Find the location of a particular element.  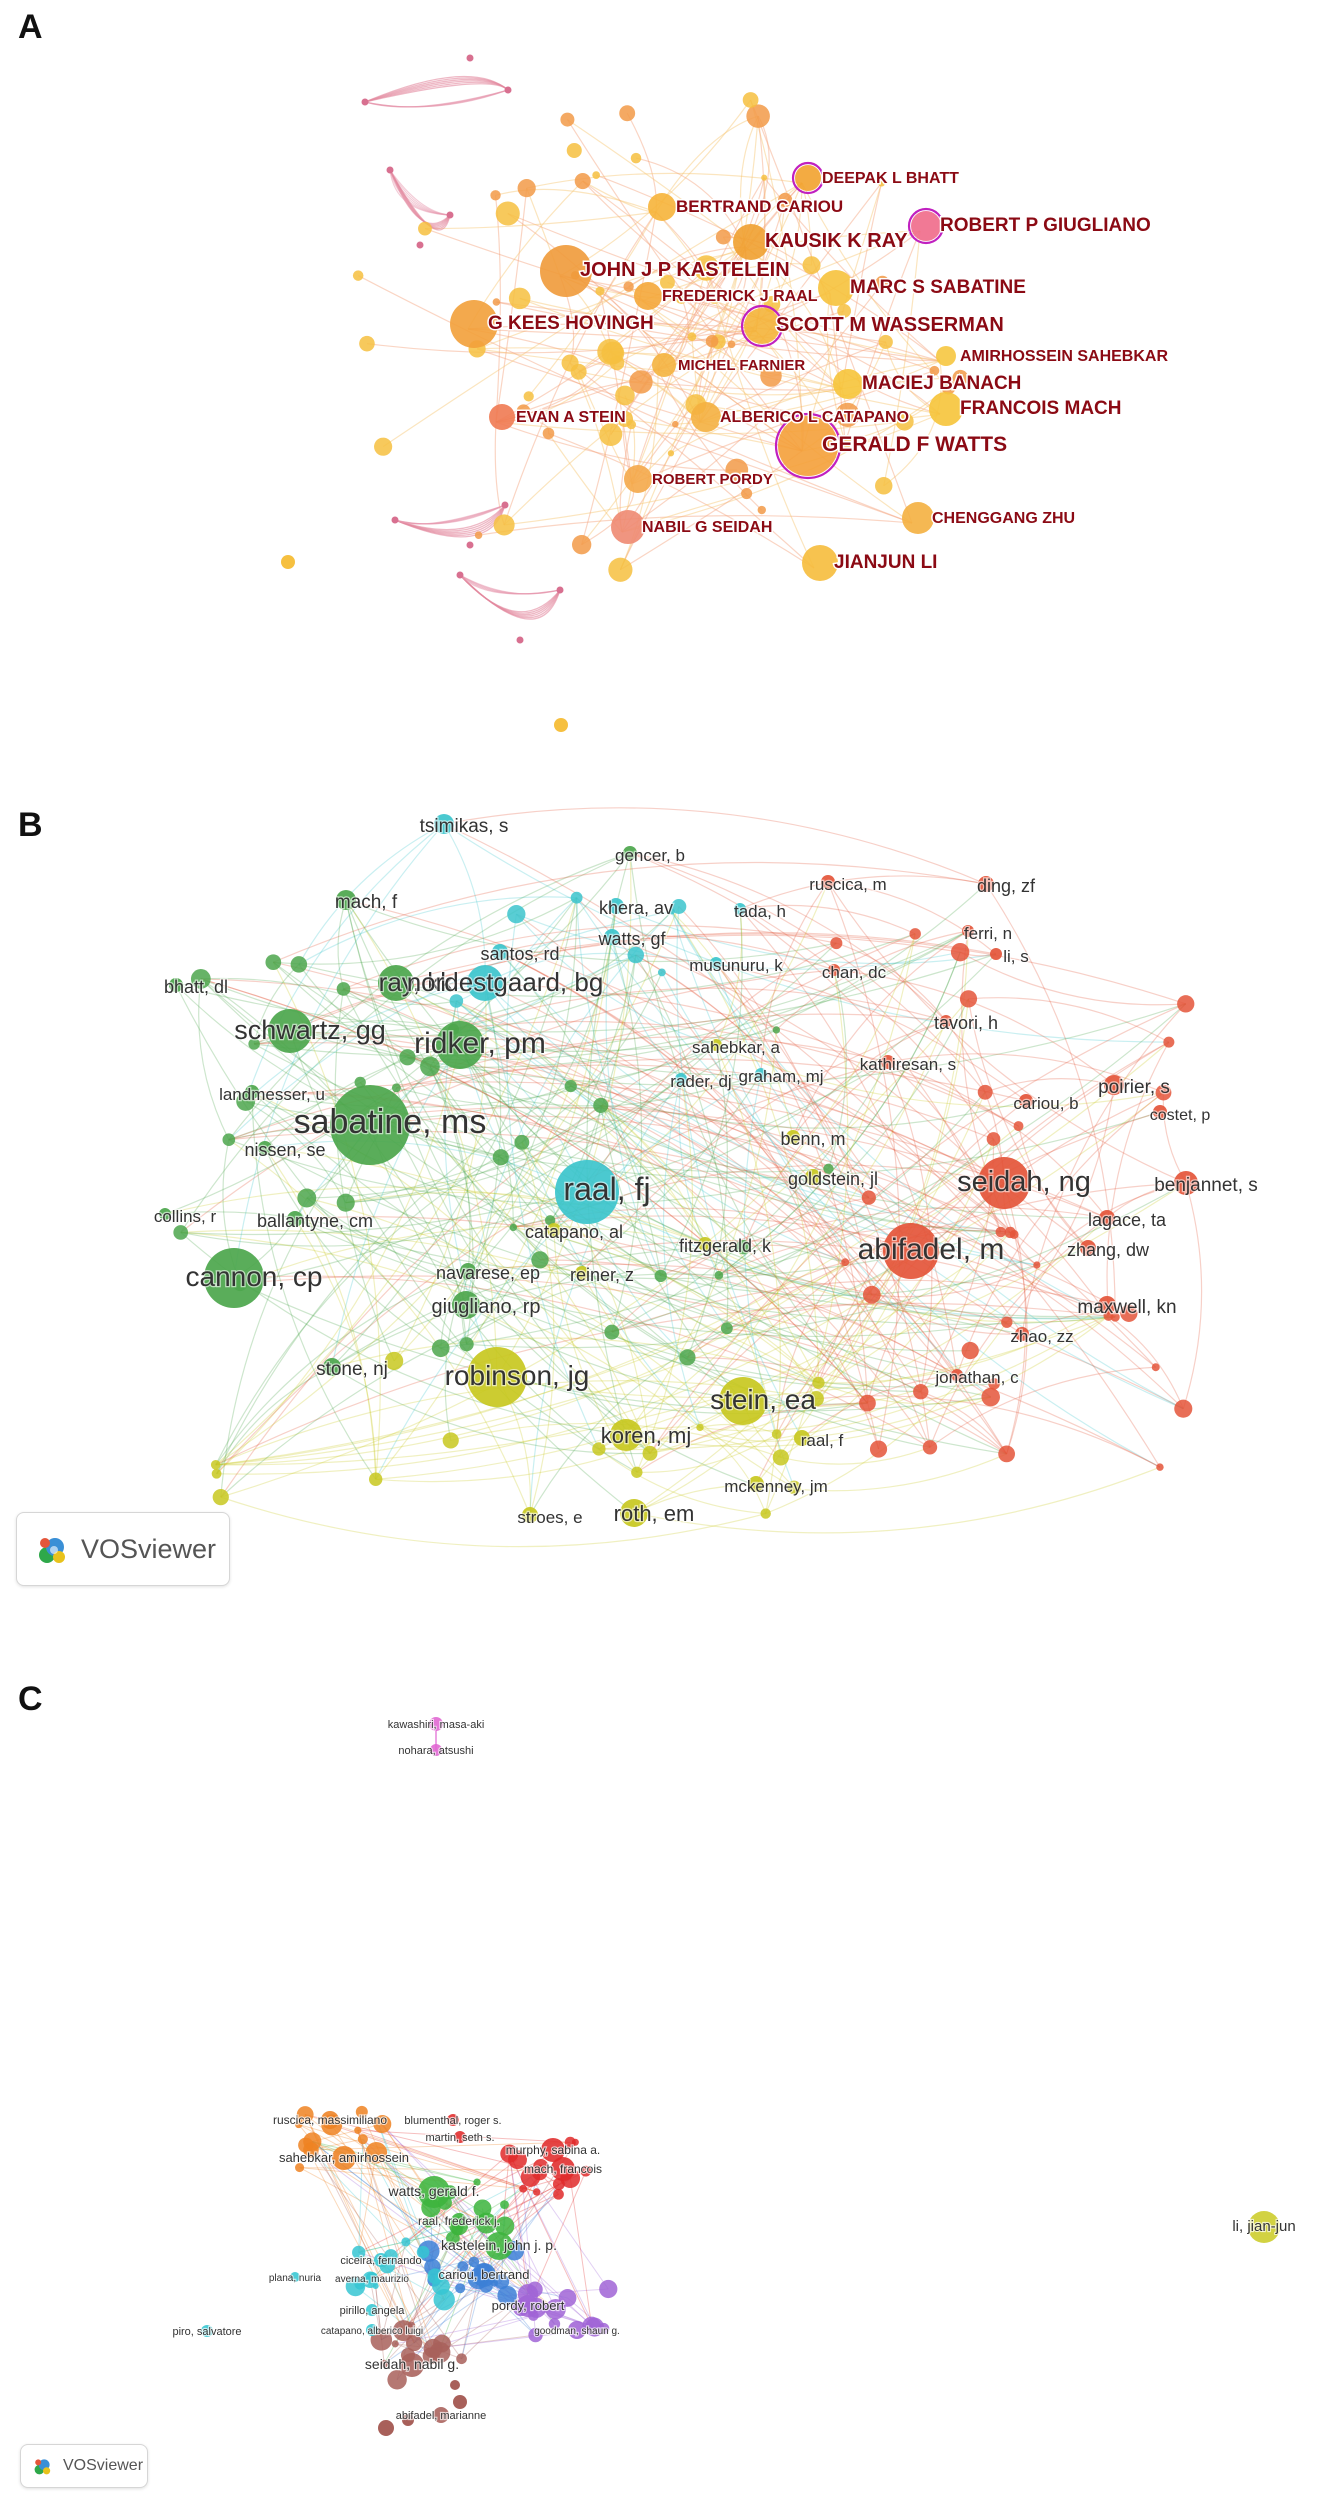

author-label-piro-salvatore: piro, salvatore is located at coordinates (206, 2332).